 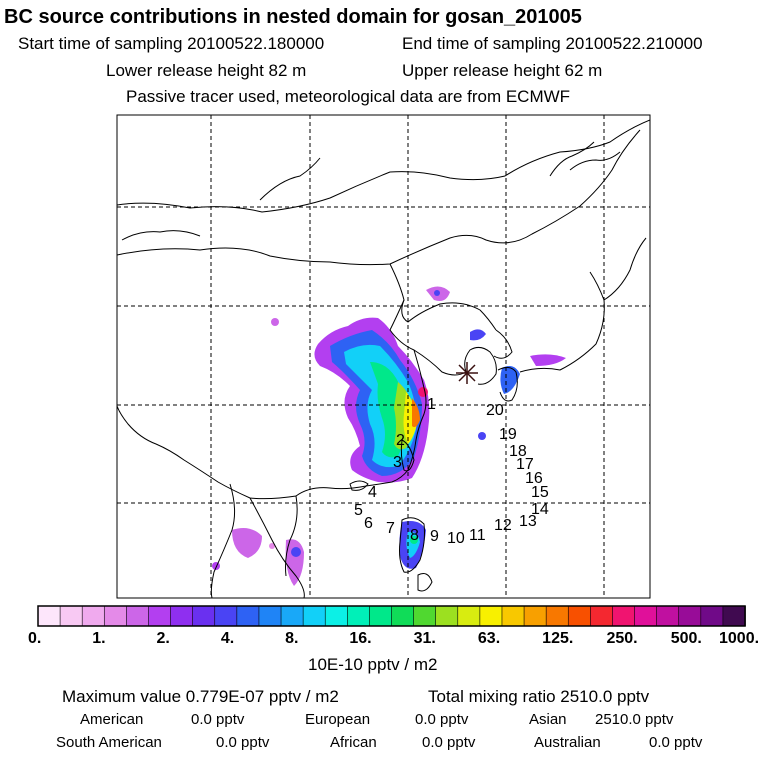 I want to click on american-value: 0.0 pptv, so click(x=218, y=719).